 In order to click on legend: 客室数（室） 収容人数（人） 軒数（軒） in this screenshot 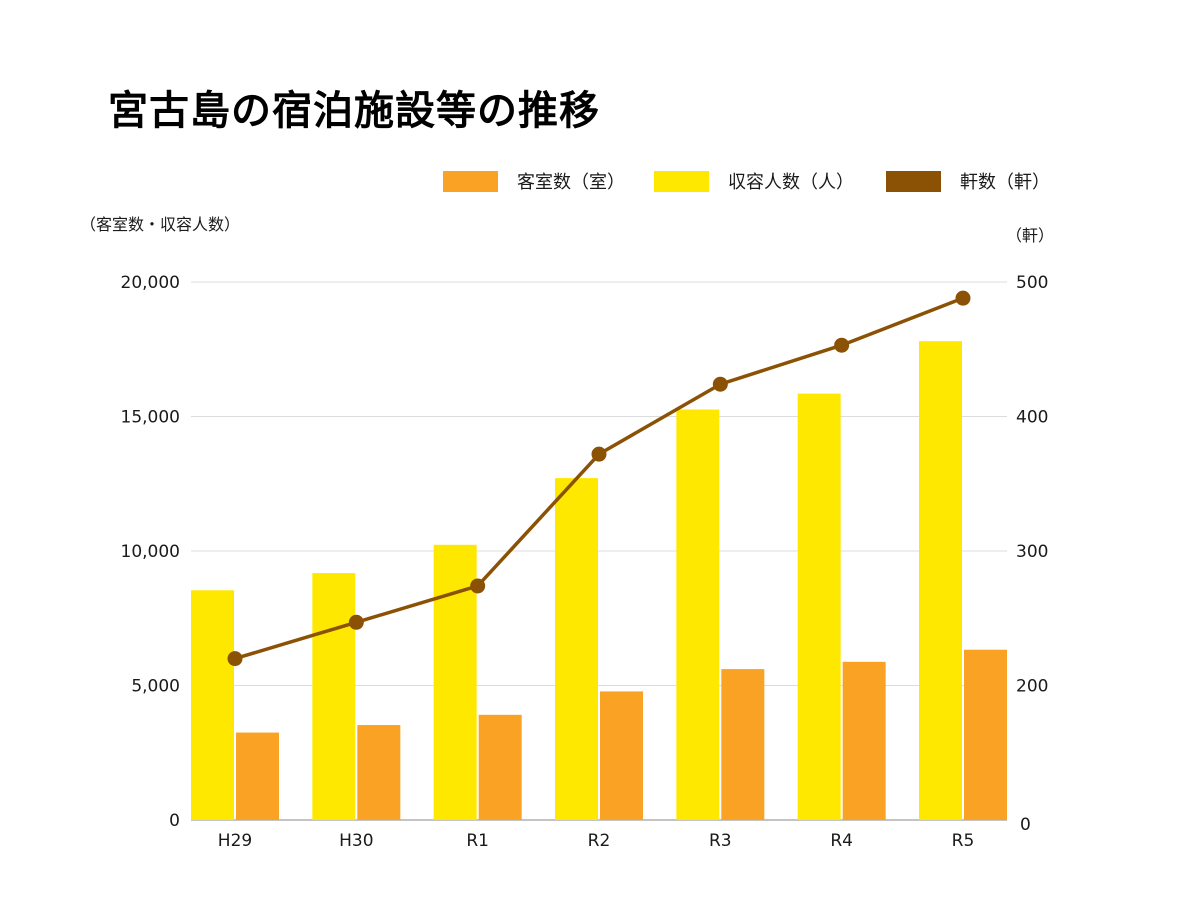, I will do `click(600, 181)`.